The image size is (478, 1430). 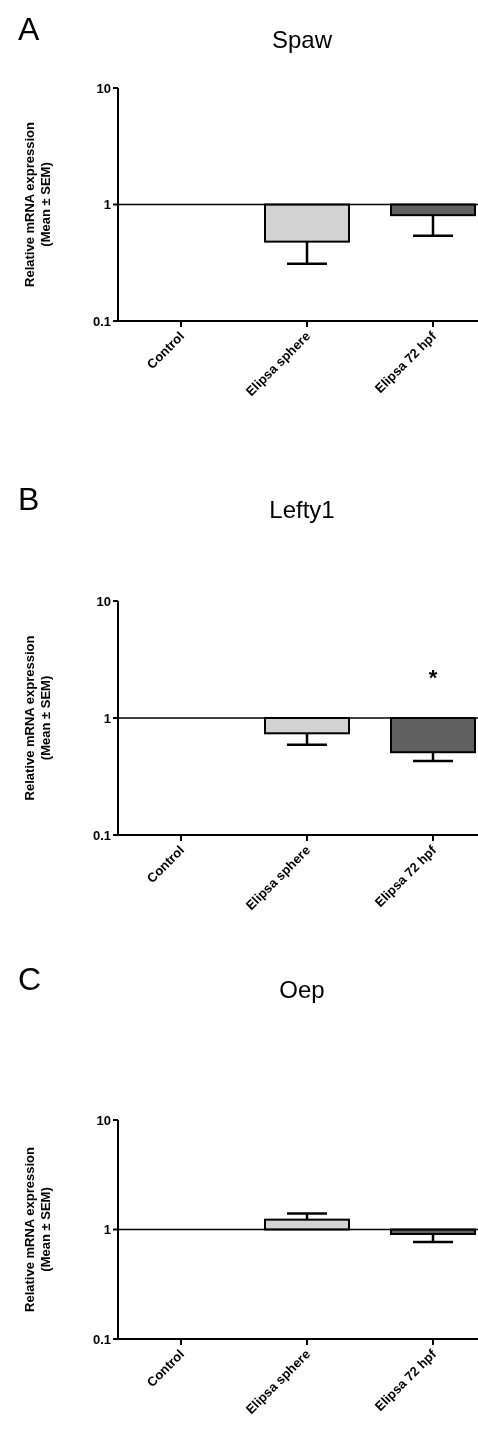 What do you see at coordinates (29, 499) in the screenshot?
I see `text: B` at bounding box center [29, 499].